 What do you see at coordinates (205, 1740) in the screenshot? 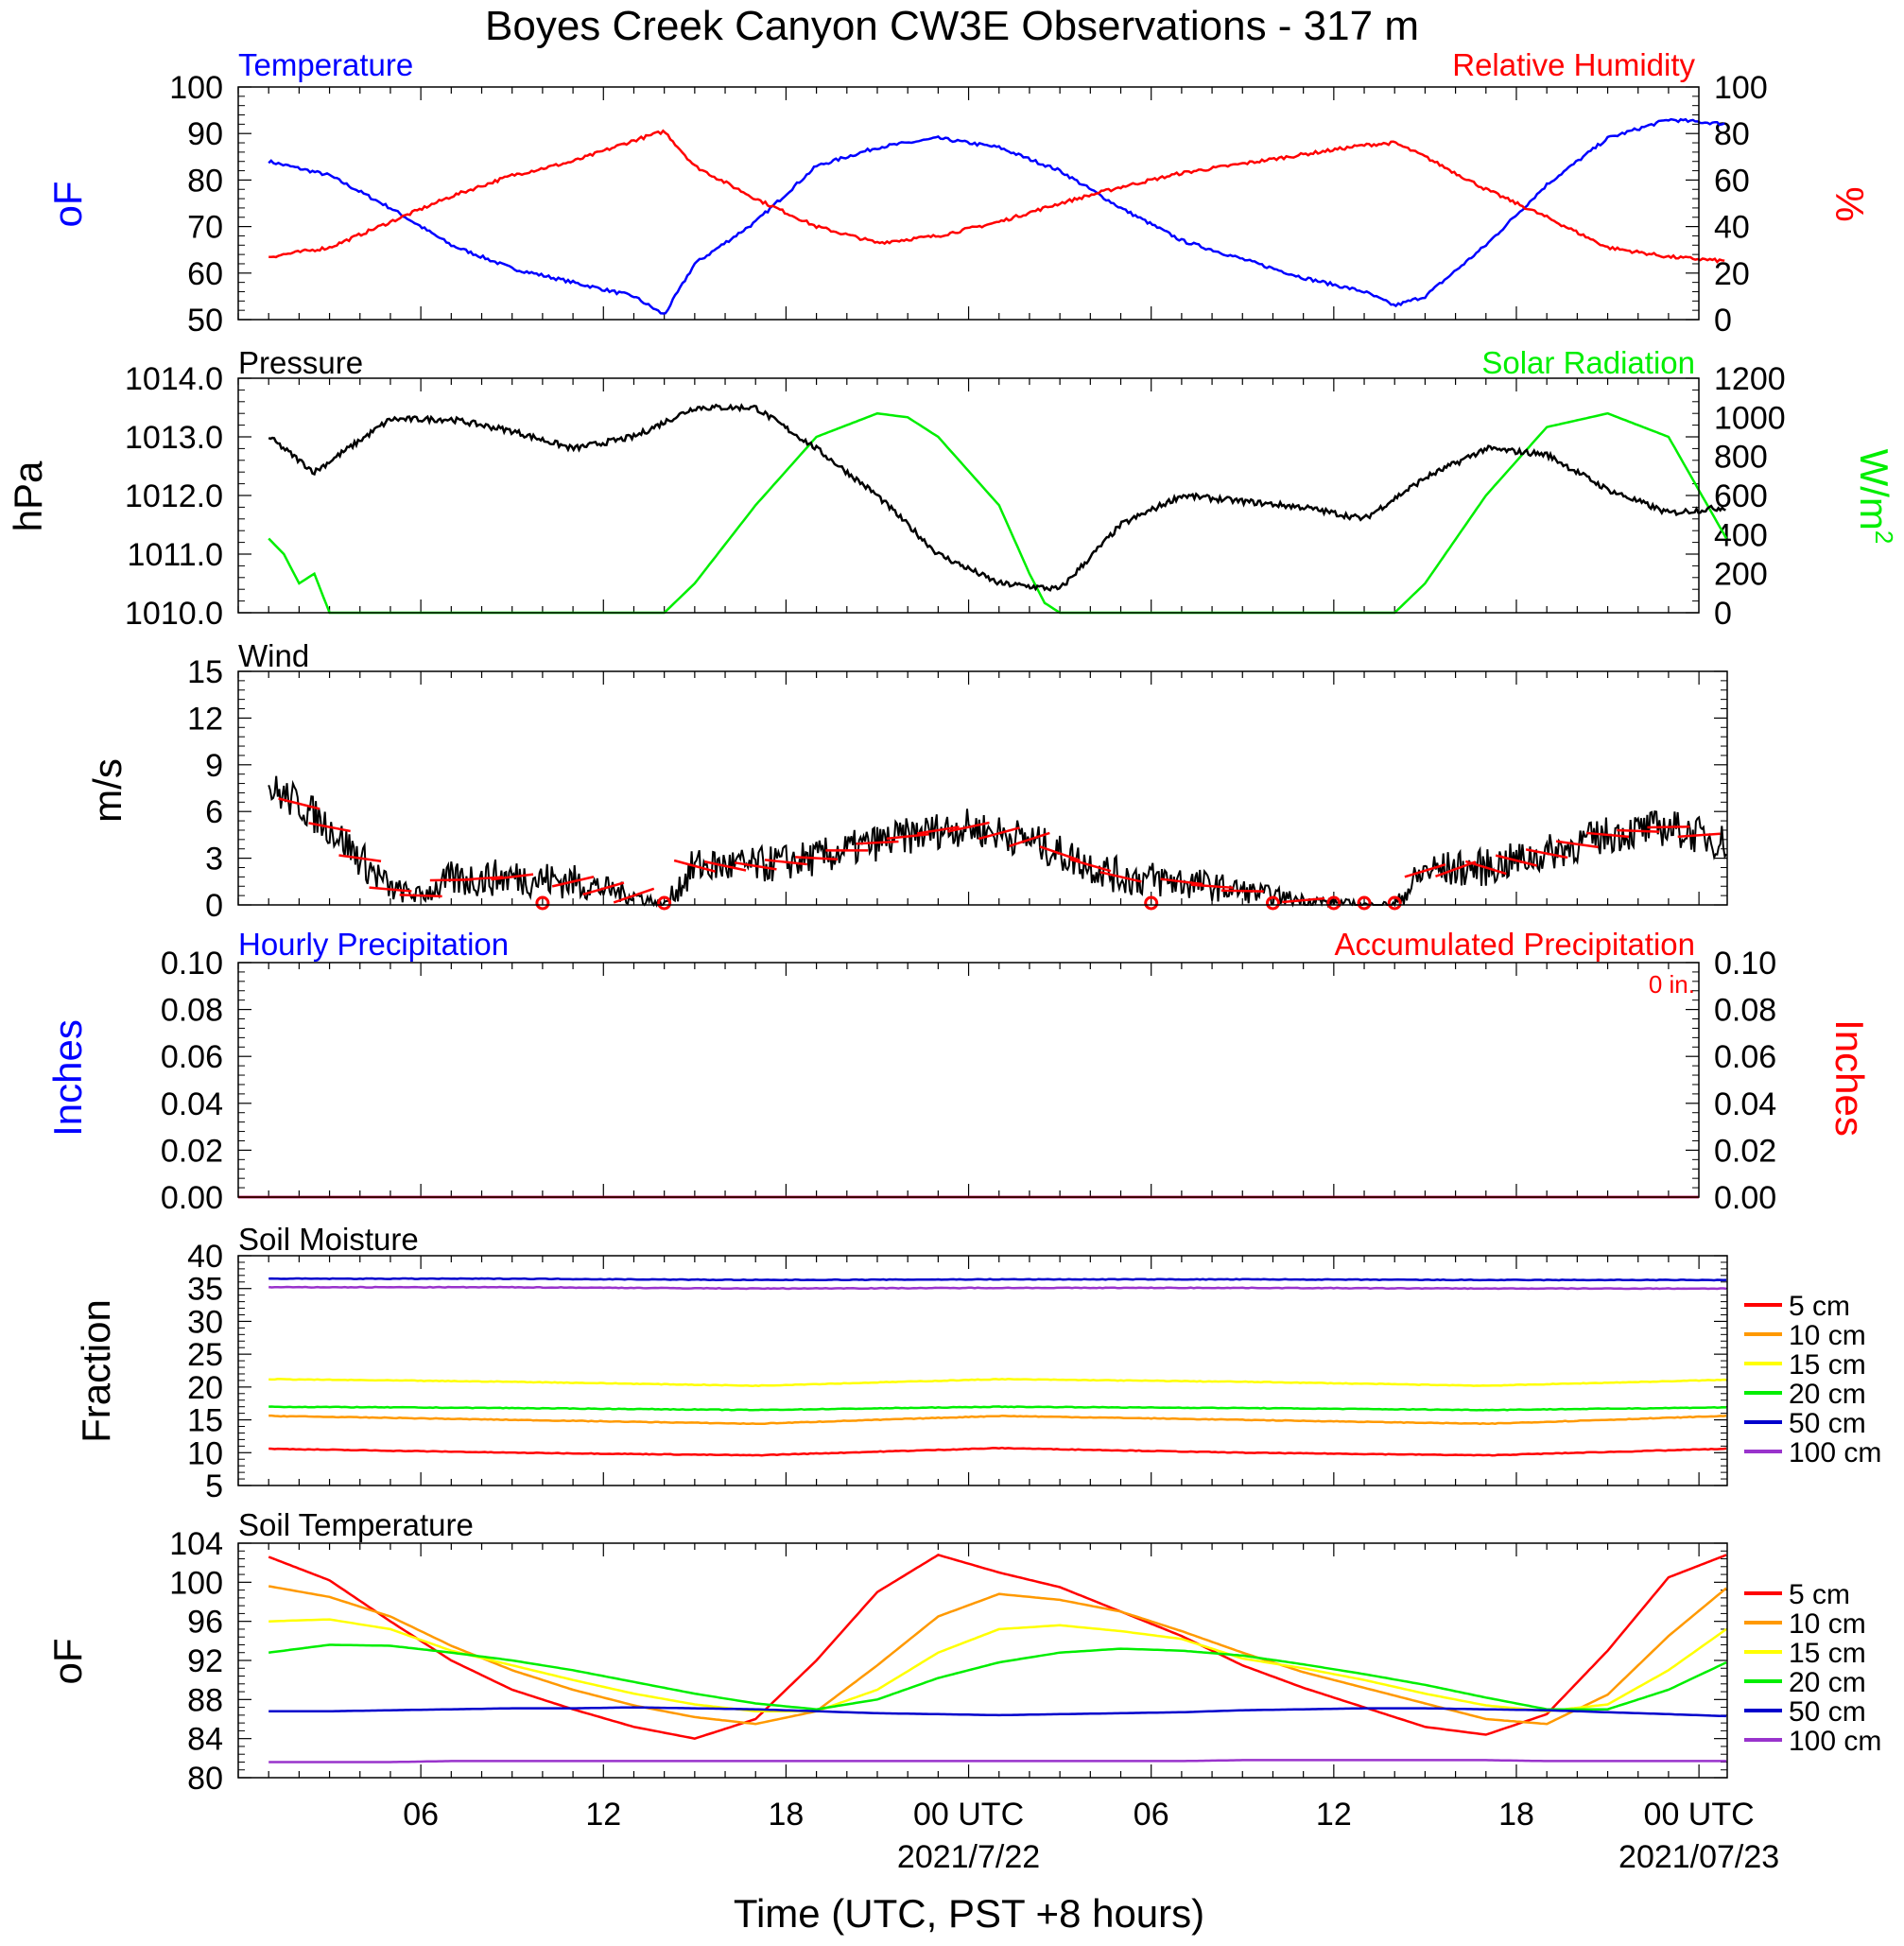
I see `y-tick-label-left: 84` at bounding box center [205, 1740].